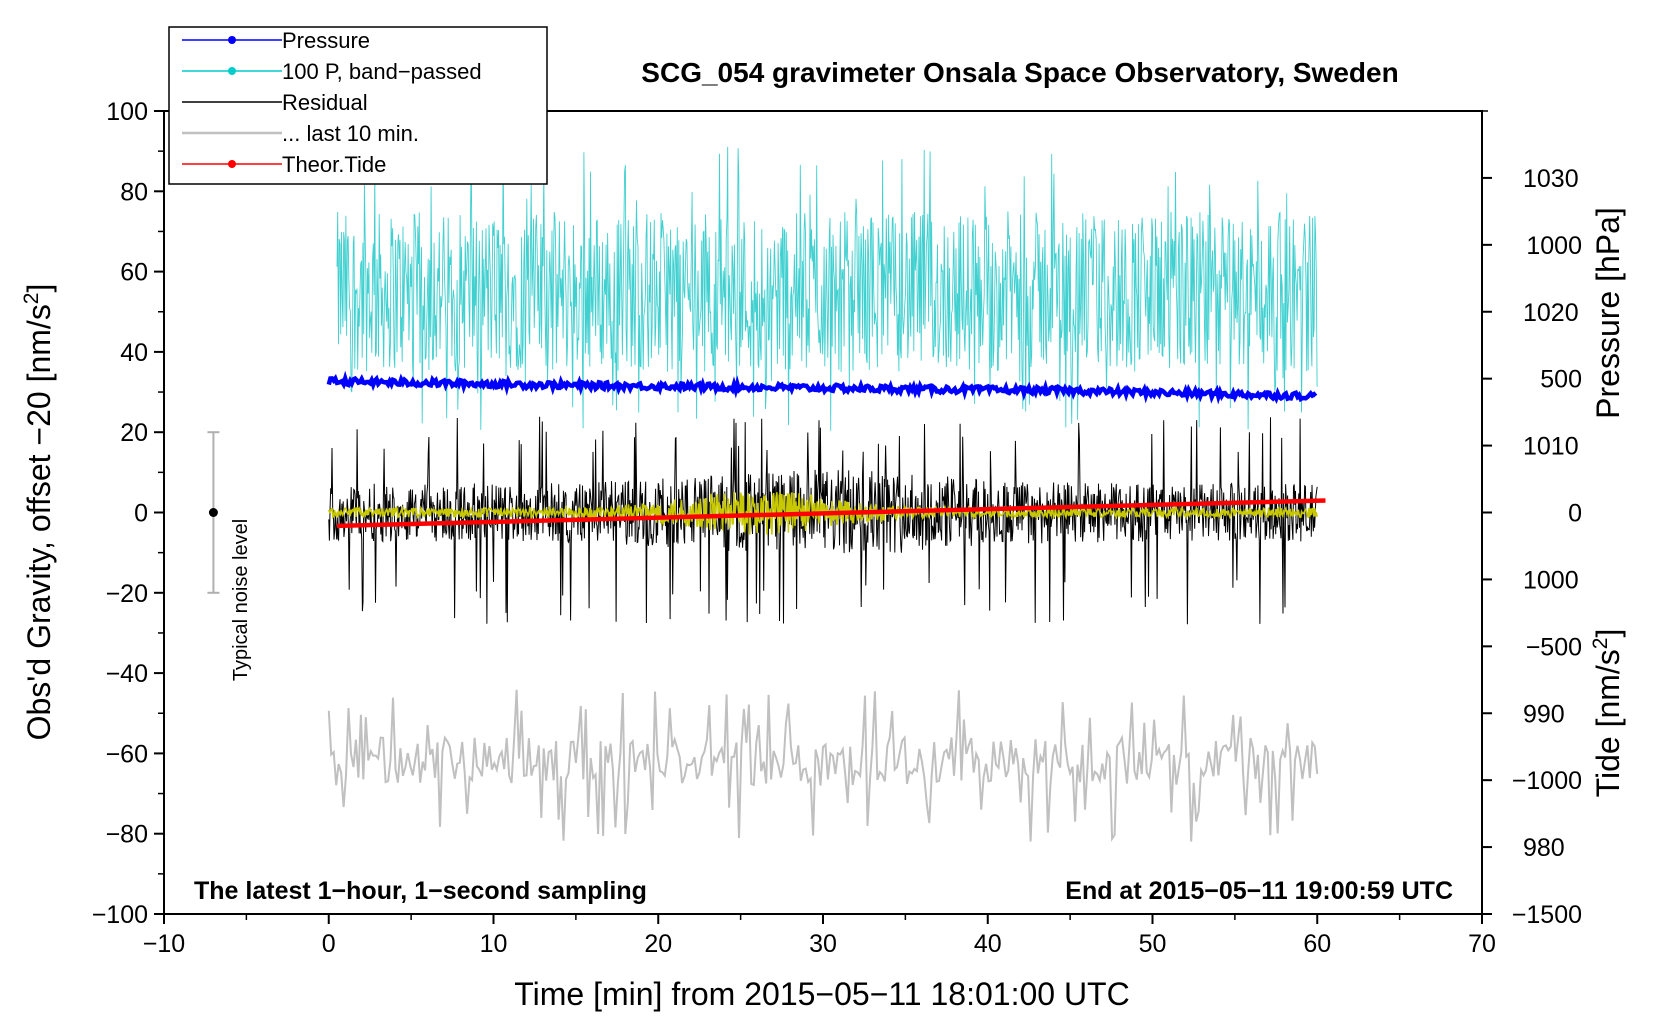 This screenshot has width=1660, height=1020. Describe the element at coordinates (1547, 915) in the screenshot. I see `tide-tick-label: −1500` at that location.